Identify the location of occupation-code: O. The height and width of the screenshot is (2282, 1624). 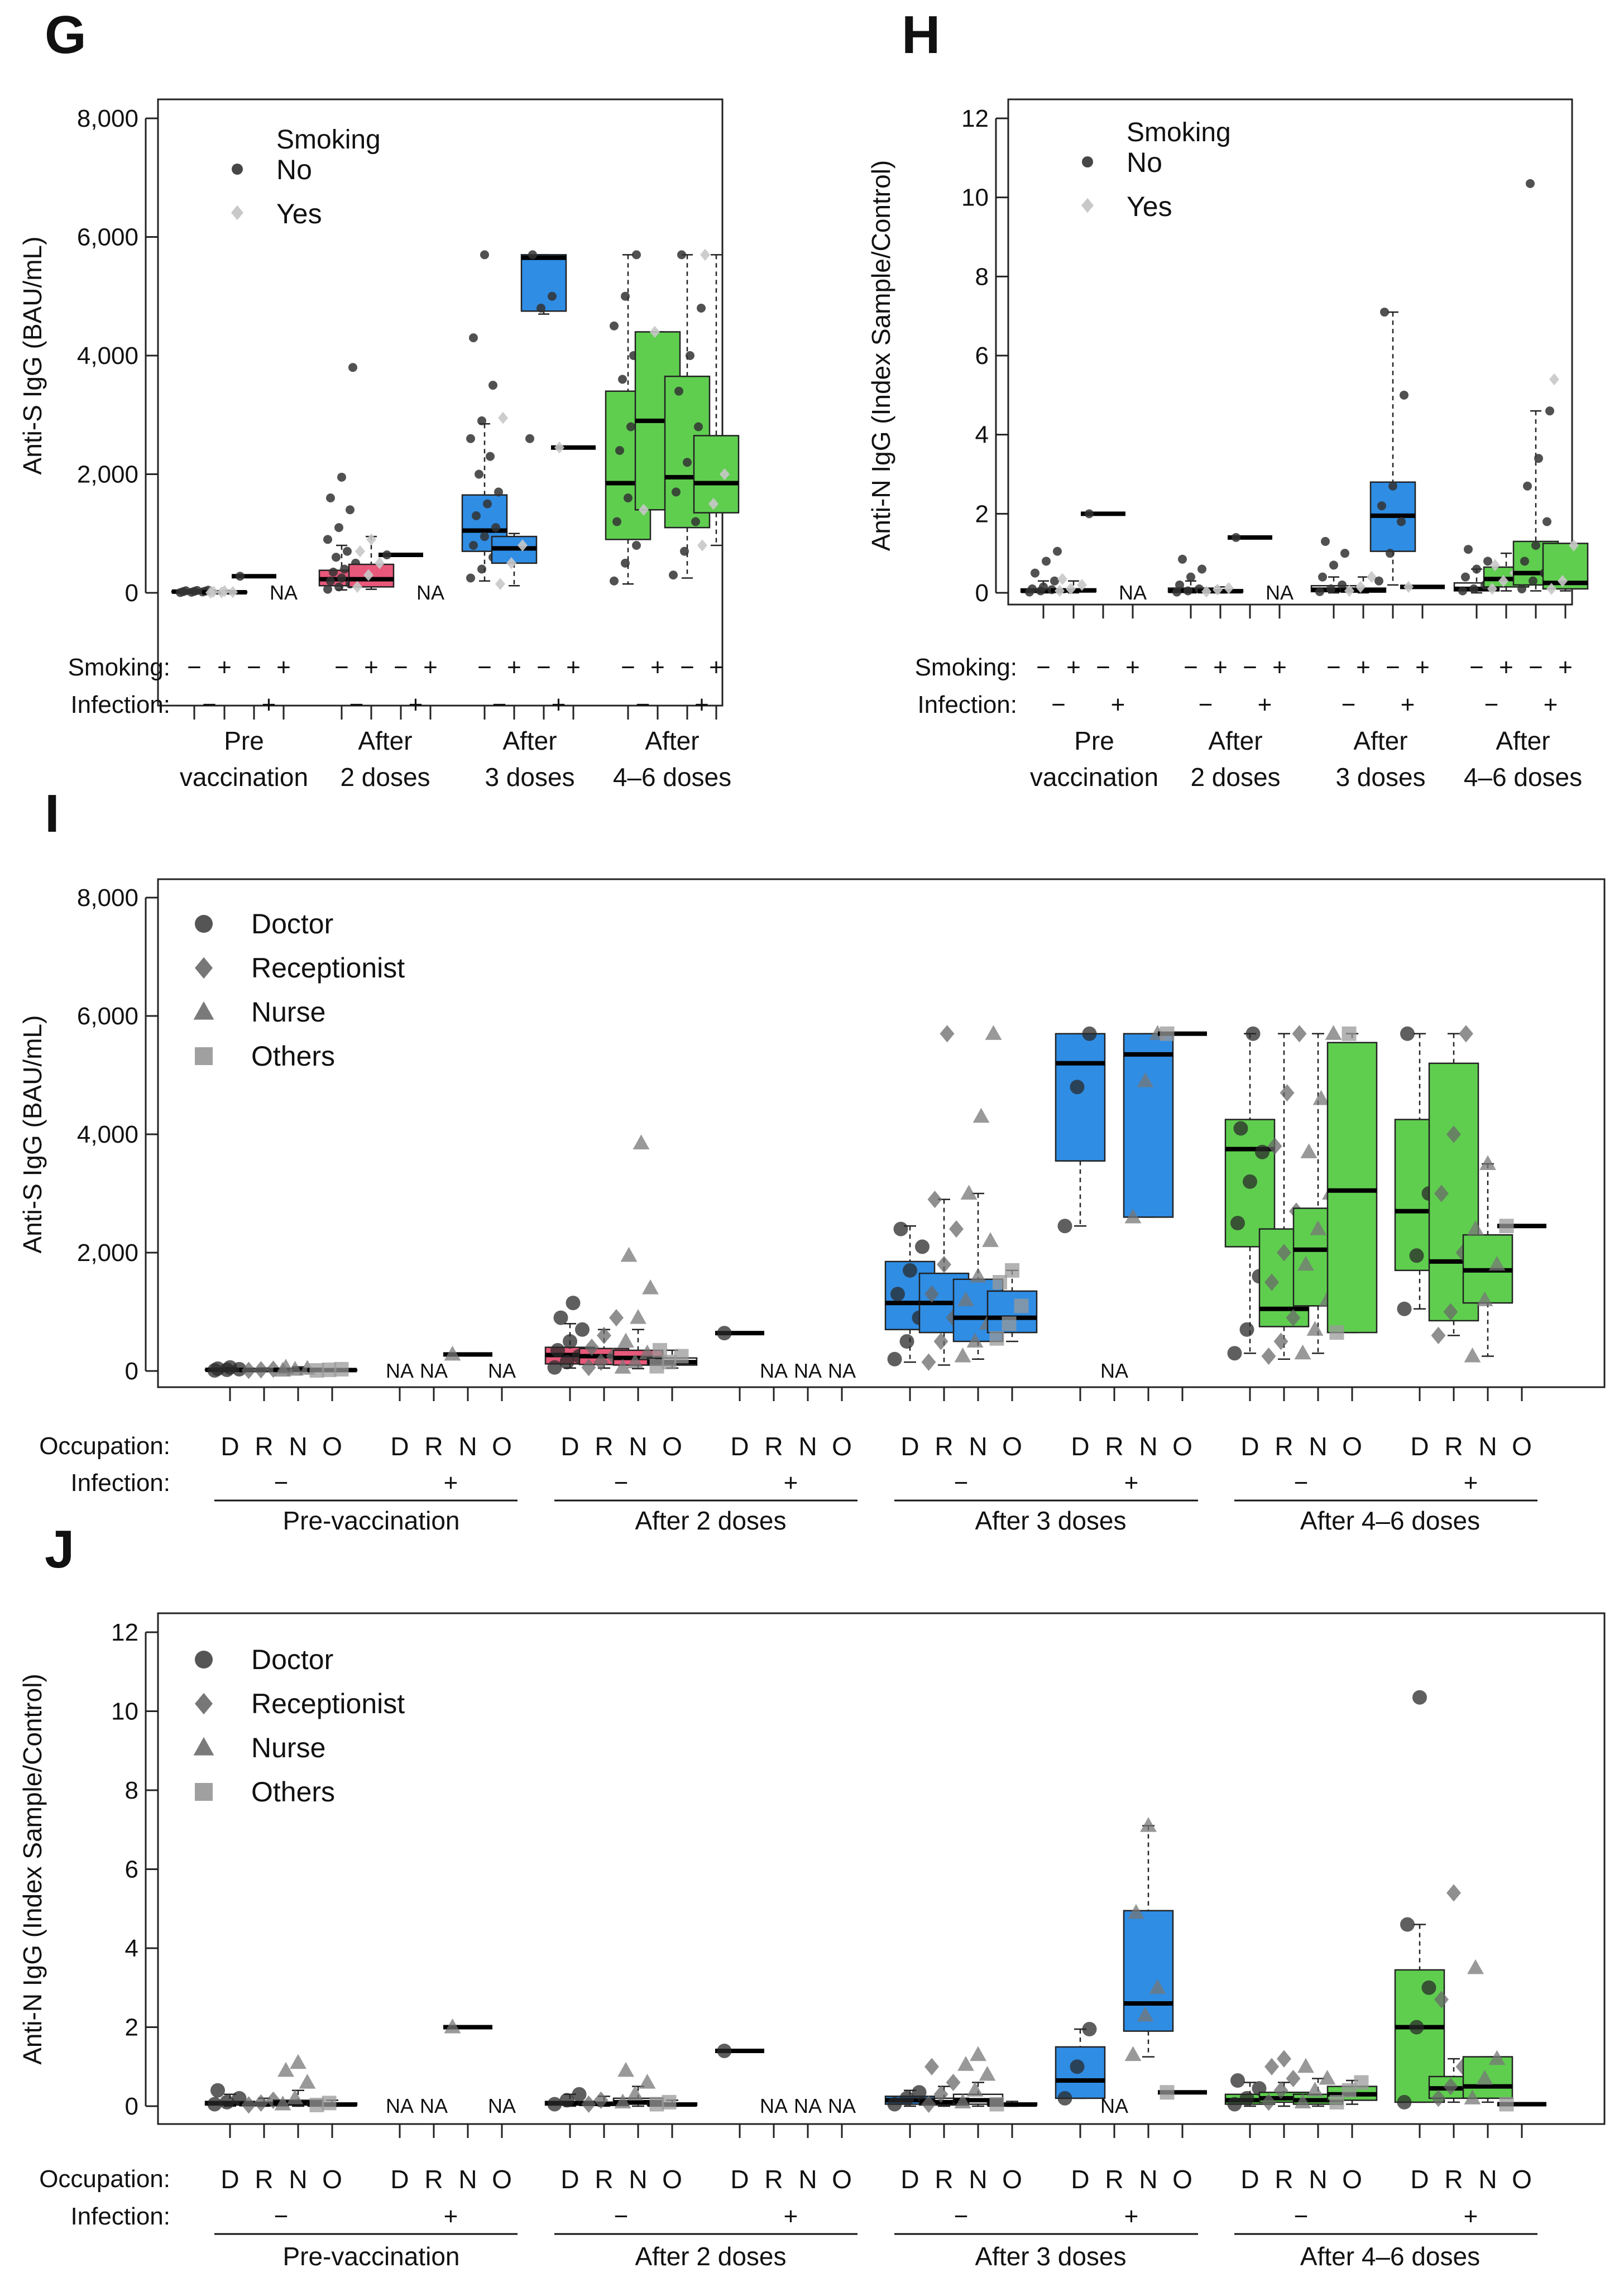
(332, 1446).